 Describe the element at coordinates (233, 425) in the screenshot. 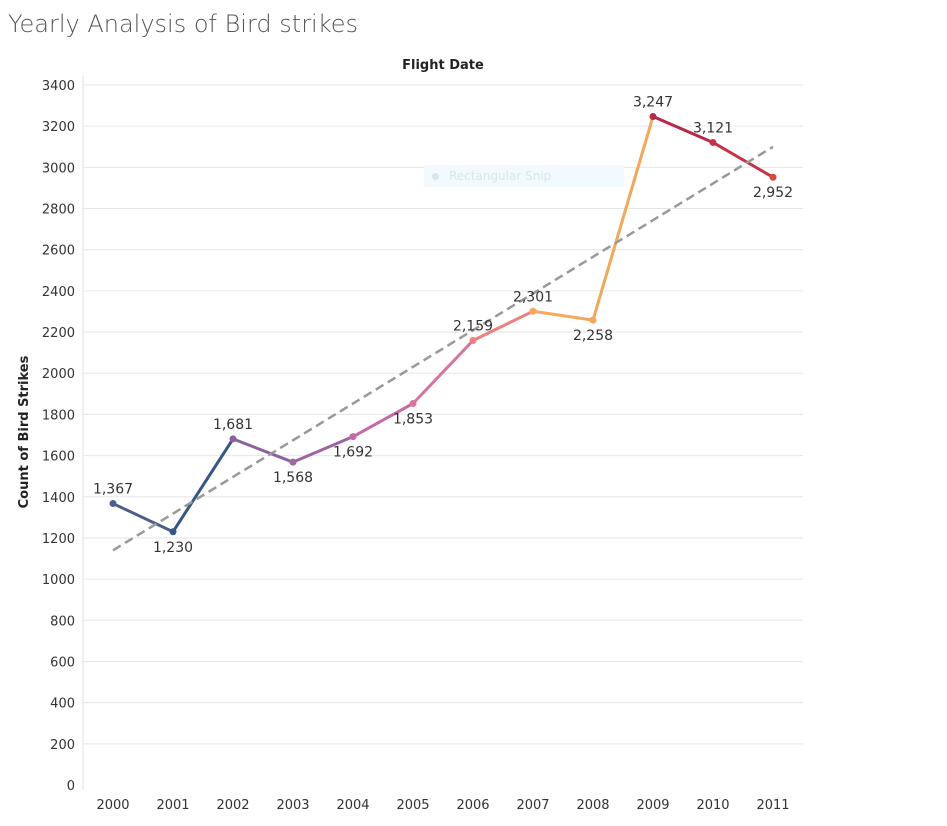

I see `data-label: 1,681` at that location.